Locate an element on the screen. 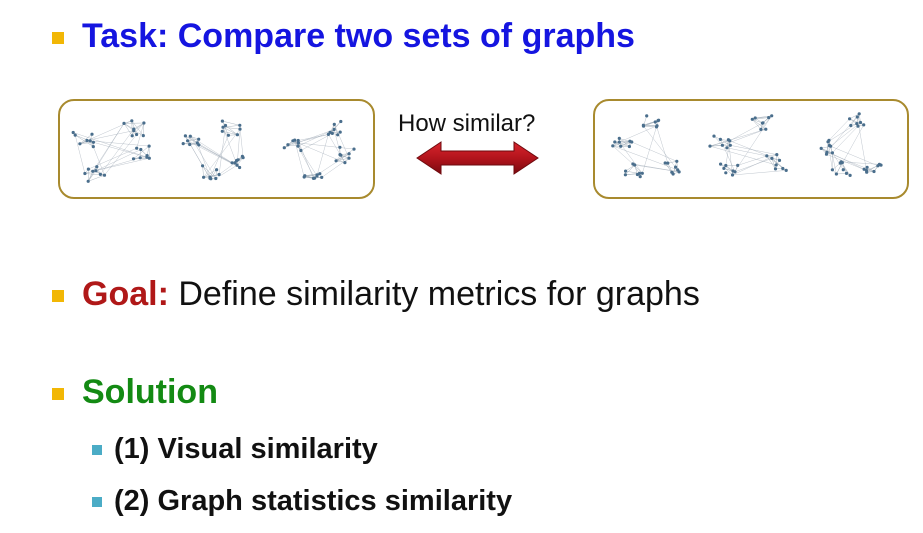 This screenshot has height=533, width=923. similarity-question: How similar? is located at coordinates (467, 123).